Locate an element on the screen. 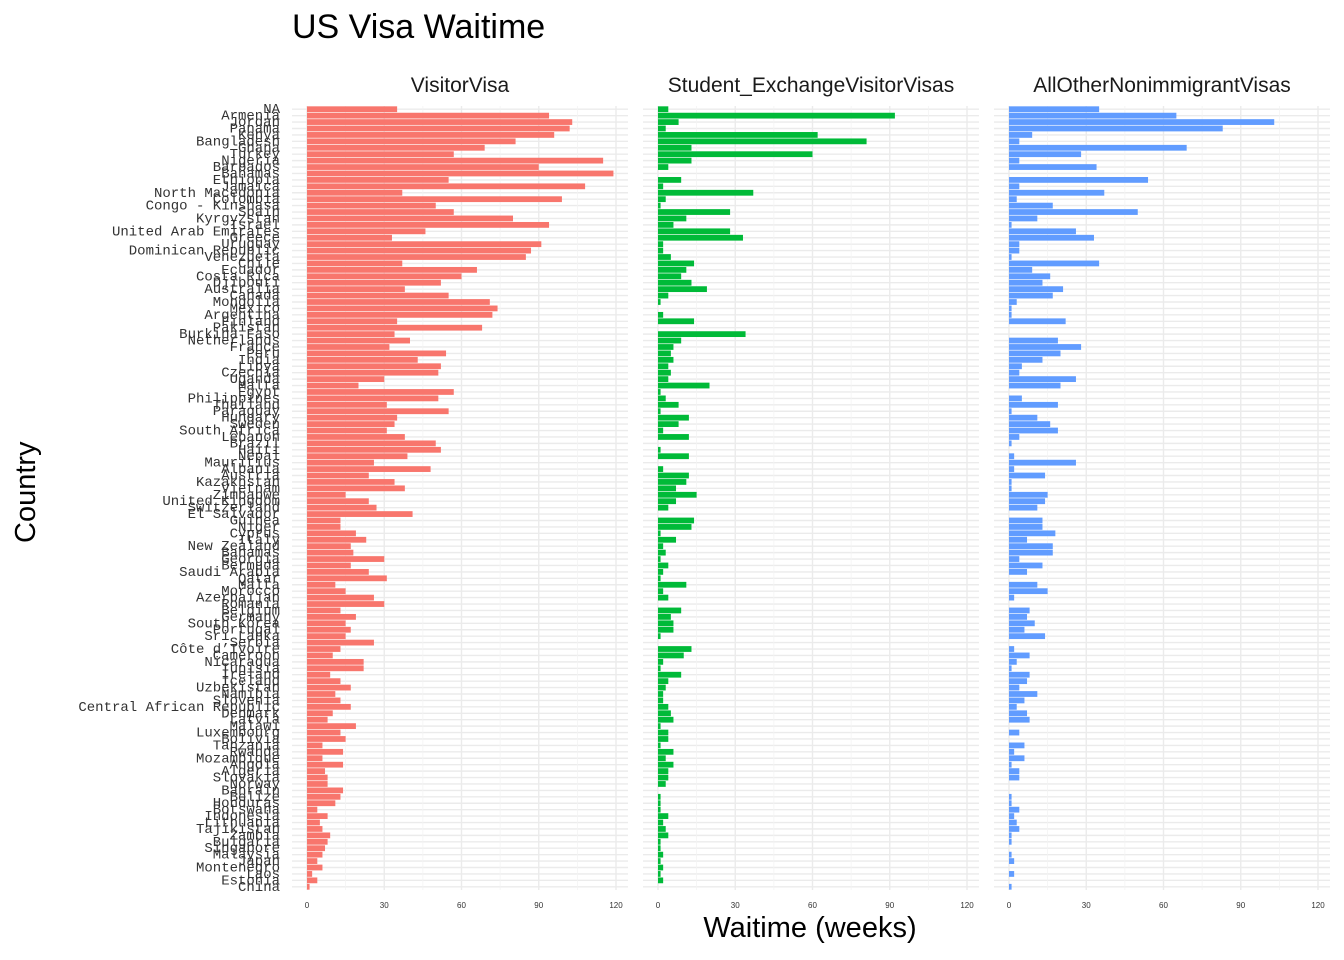 This screenshot has height=960, width=1344. y-tick-label: Estonia is located at coordinates (250, 881).